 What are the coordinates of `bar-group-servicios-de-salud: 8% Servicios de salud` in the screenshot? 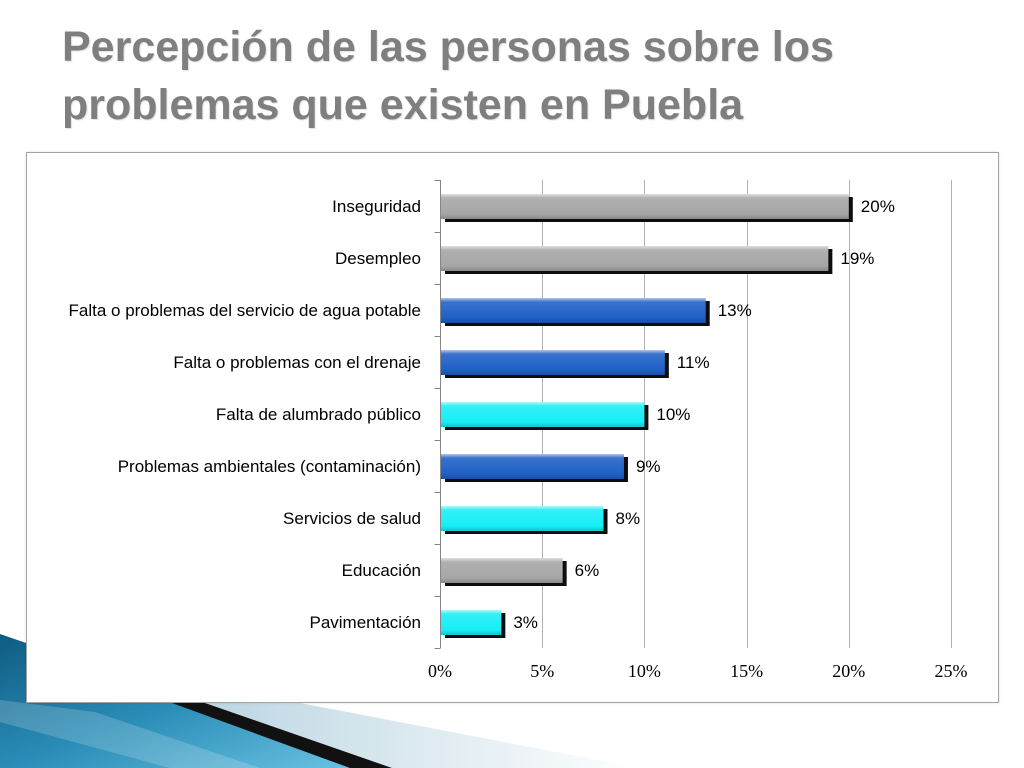 It's located at (461, 520).